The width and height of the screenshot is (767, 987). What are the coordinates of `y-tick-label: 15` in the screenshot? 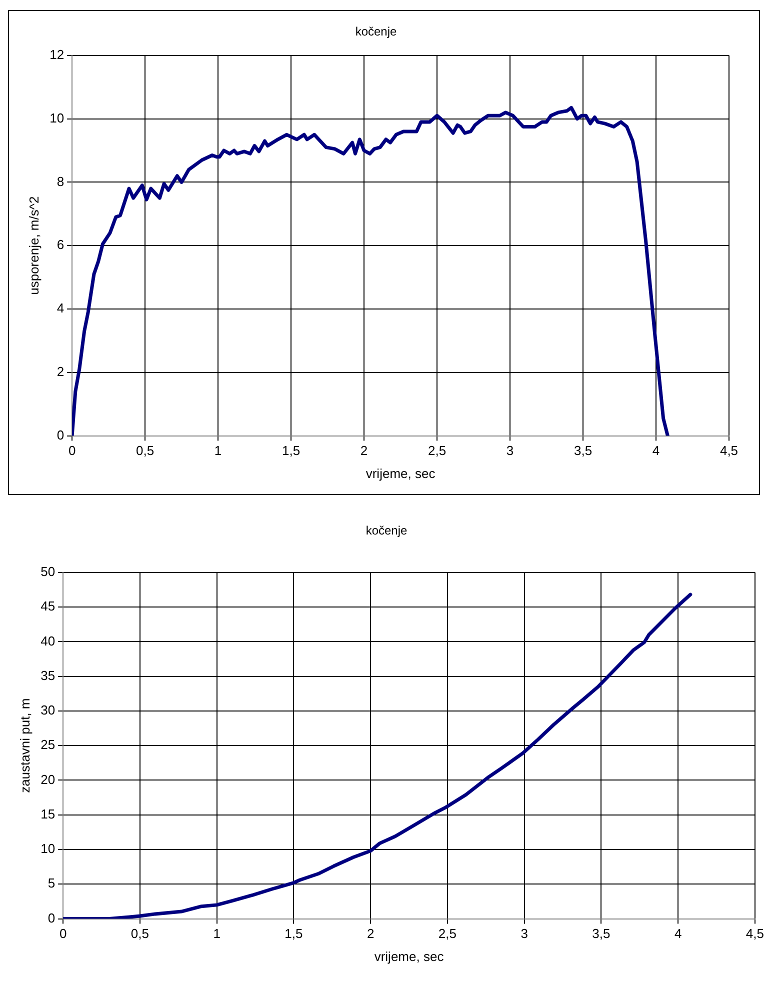 It's located at (48, 814).